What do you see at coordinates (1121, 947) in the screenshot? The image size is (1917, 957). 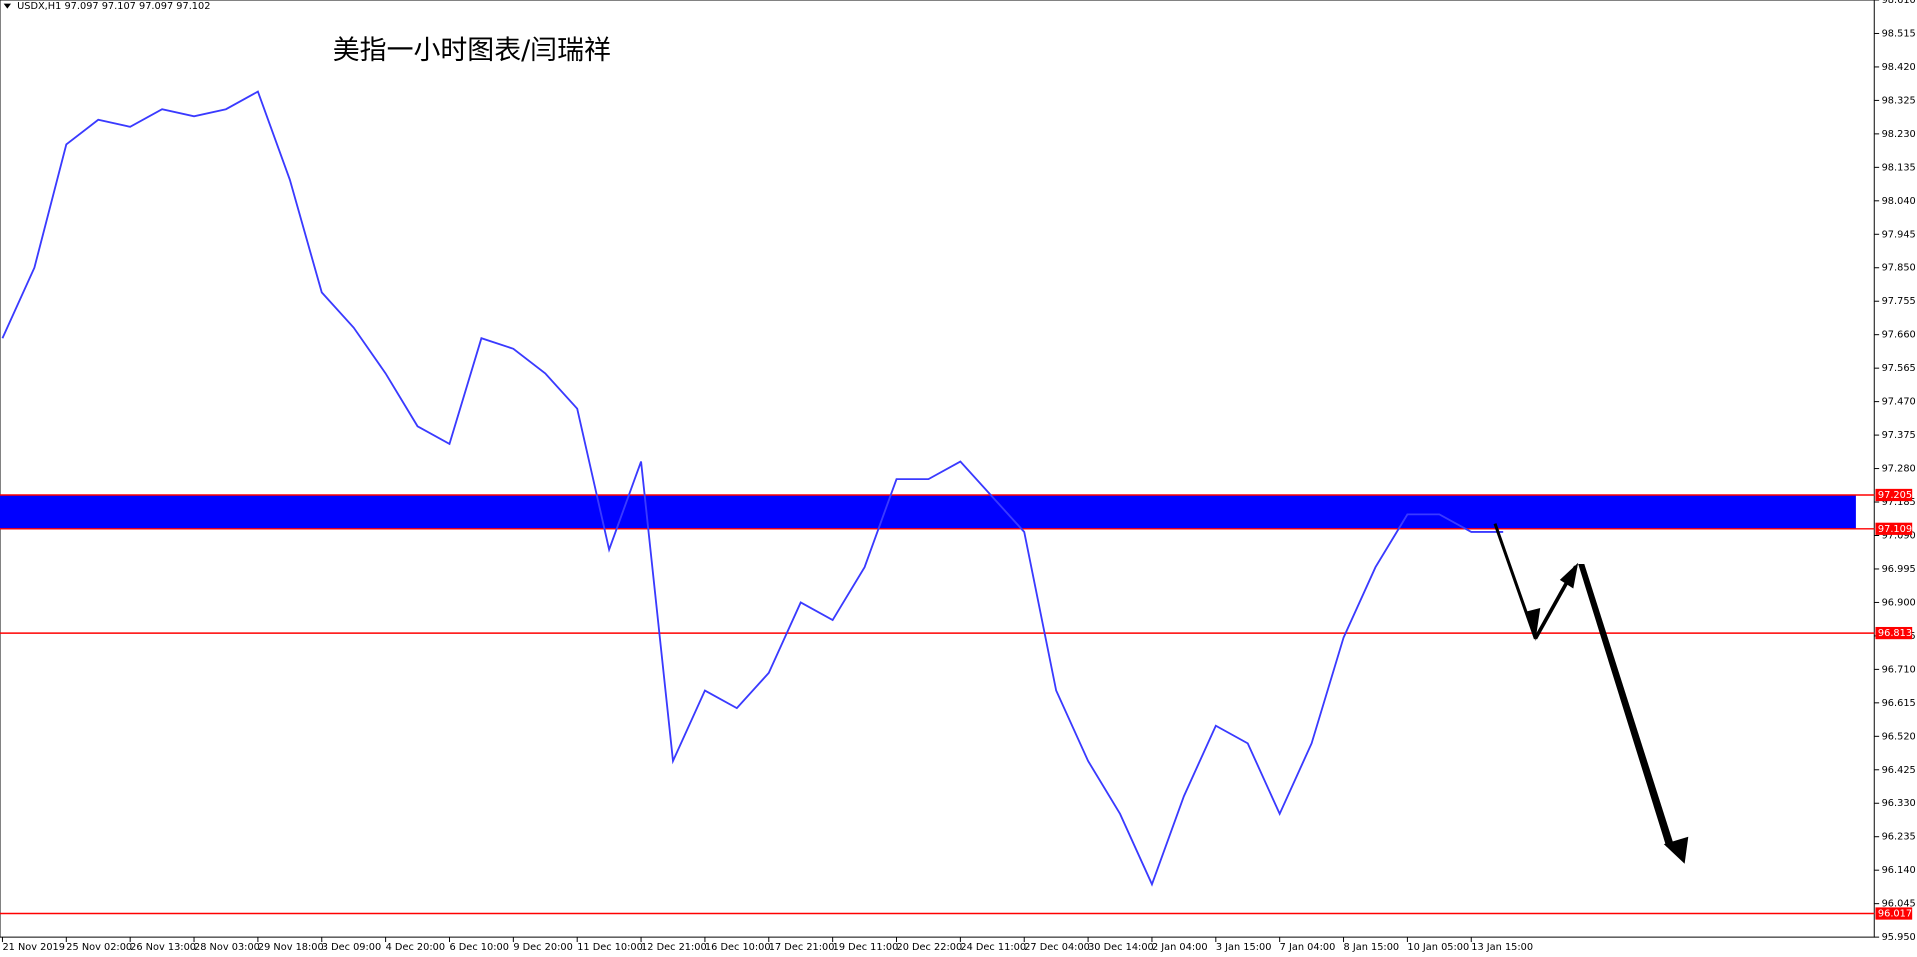 I see `x-tick-label: 30 Dec 14:00` at bounding box center [1121, 947].